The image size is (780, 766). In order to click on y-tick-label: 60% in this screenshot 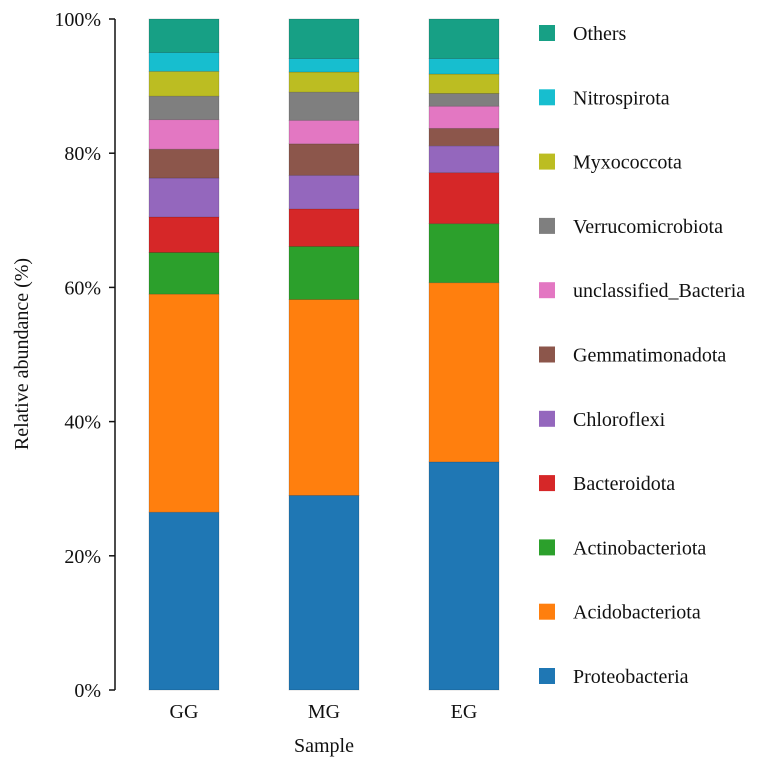, I will do `click(82, 288)`.